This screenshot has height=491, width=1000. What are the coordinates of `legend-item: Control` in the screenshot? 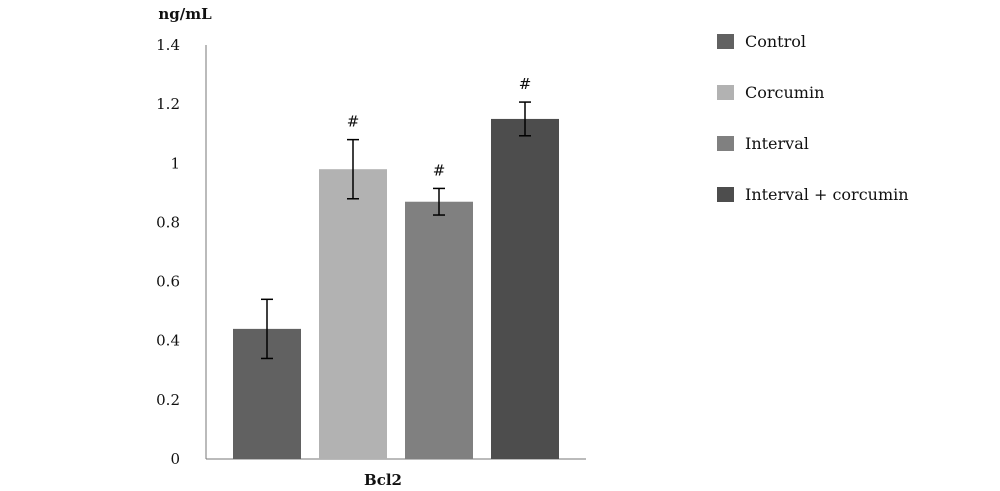 It's located at (761, 41).